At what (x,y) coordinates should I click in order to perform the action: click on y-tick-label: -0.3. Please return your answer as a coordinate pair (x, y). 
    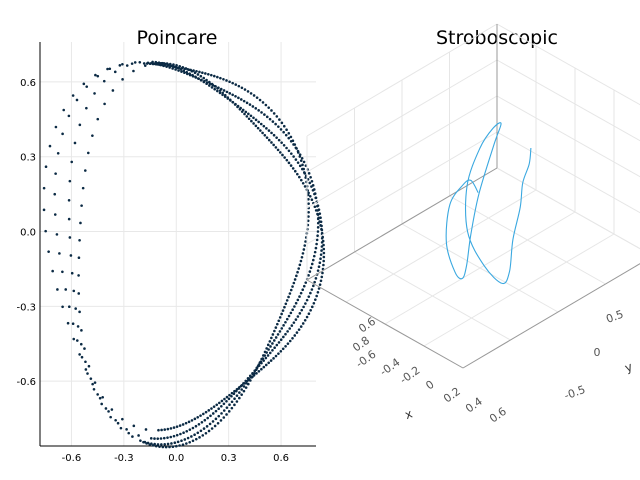
    Looking at the image, I should click on (26, 307).